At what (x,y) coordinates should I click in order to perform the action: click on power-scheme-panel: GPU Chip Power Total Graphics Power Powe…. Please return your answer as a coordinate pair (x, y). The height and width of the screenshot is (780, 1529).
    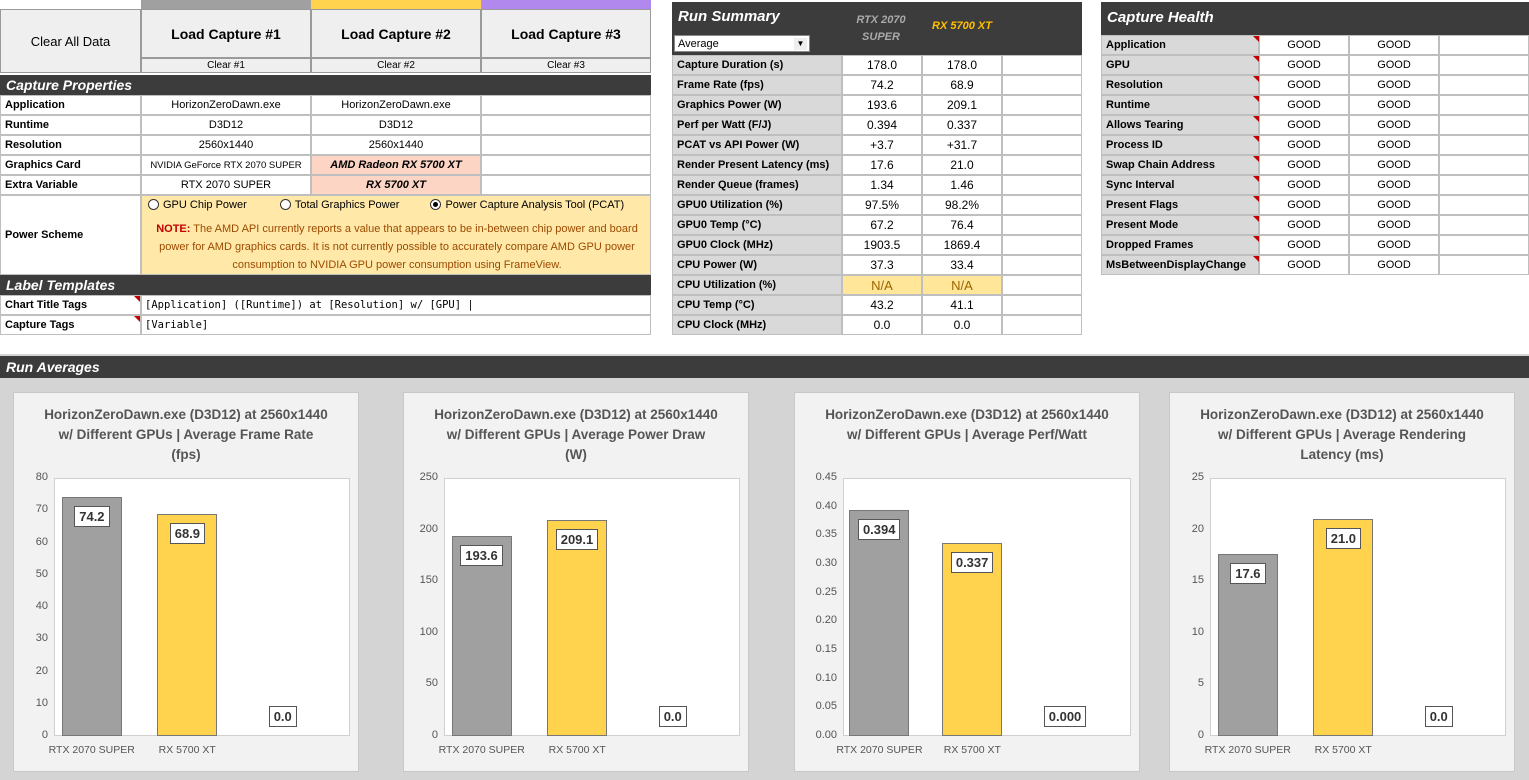
    Looking at the image, I should click on (396, 235).